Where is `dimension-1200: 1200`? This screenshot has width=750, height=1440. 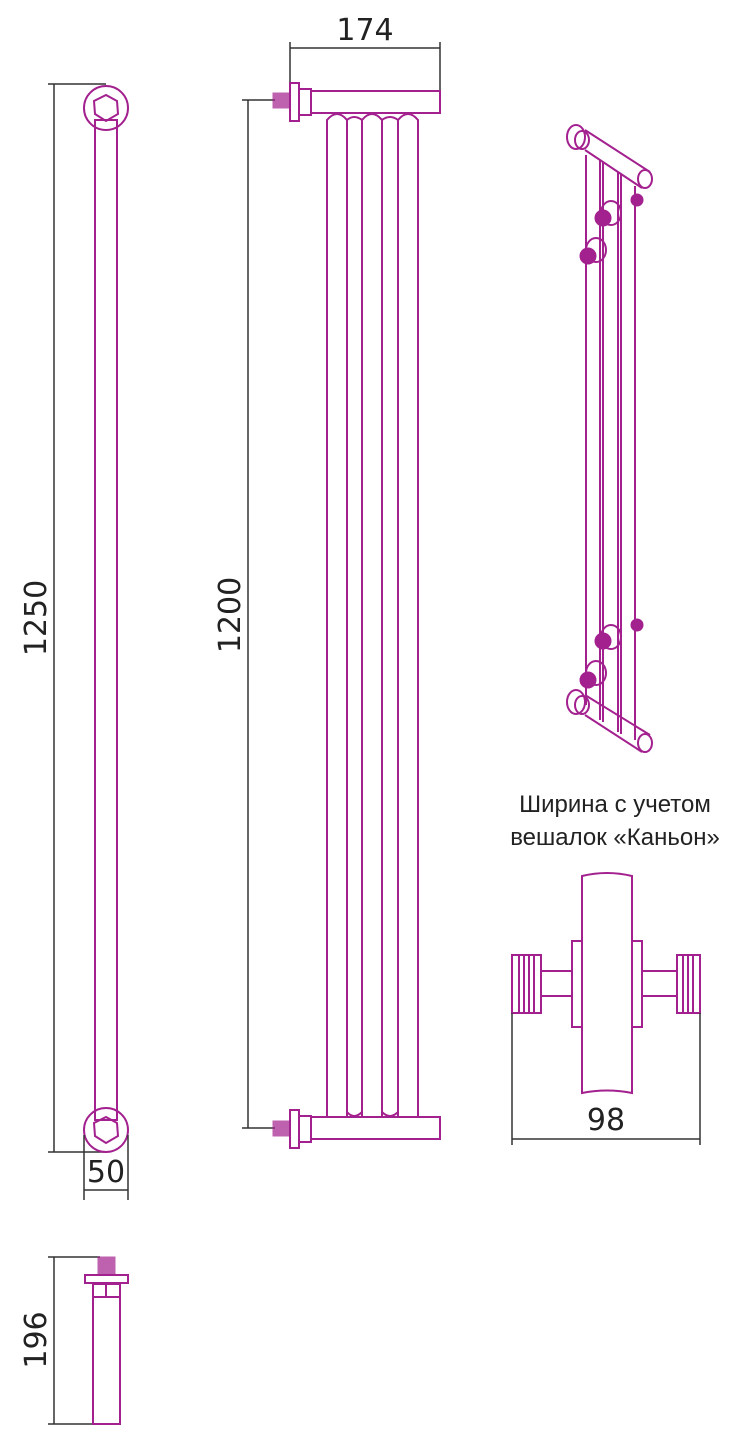 dimension-1200: 1200 is located at coordinates (230, 615).